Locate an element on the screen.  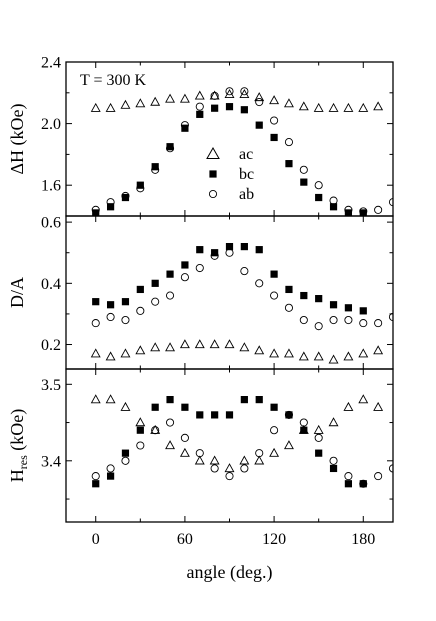
x-tick-label: 180 is located at coordinates (363, 539).